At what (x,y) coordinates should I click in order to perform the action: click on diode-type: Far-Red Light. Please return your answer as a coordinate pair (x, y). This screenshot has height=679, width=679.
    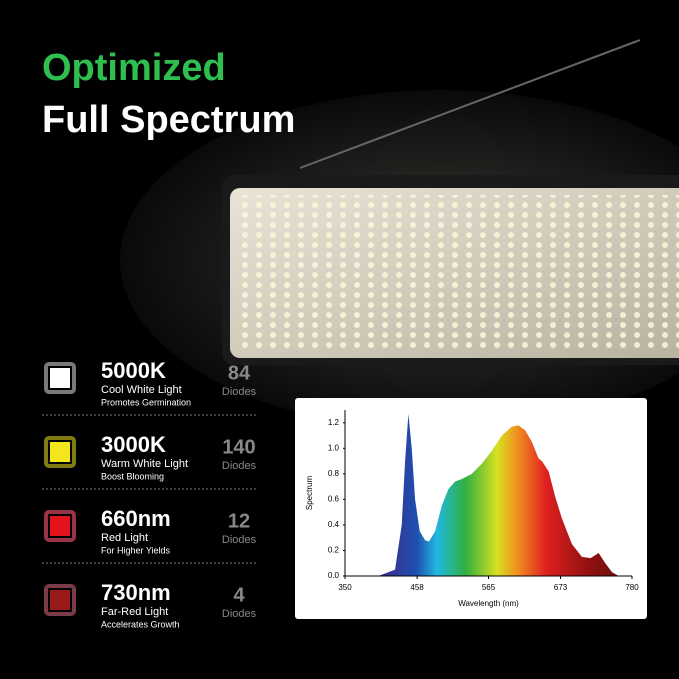
    Looking at the image, I should click on (134, 612).